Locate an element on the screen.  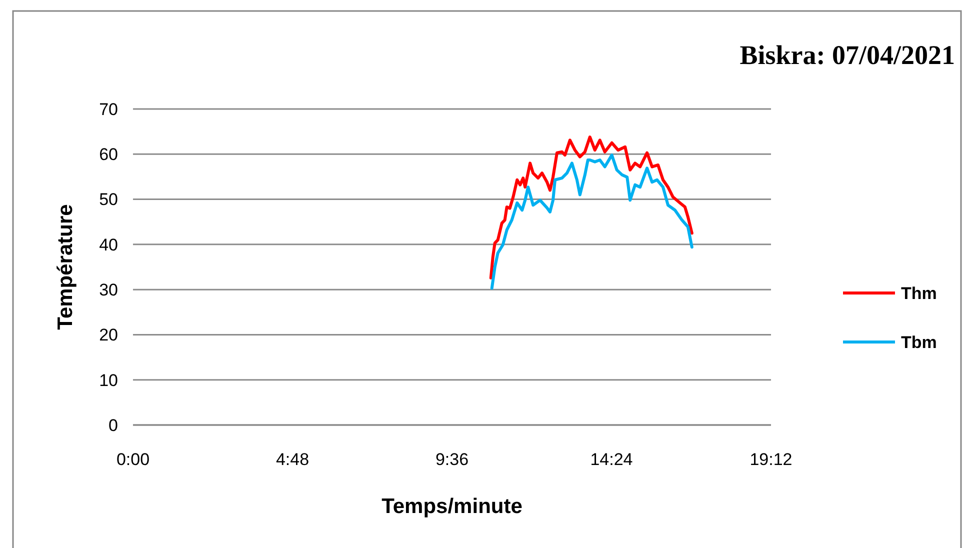
y-tick-label: 40 is located at coordinates (108, 244).